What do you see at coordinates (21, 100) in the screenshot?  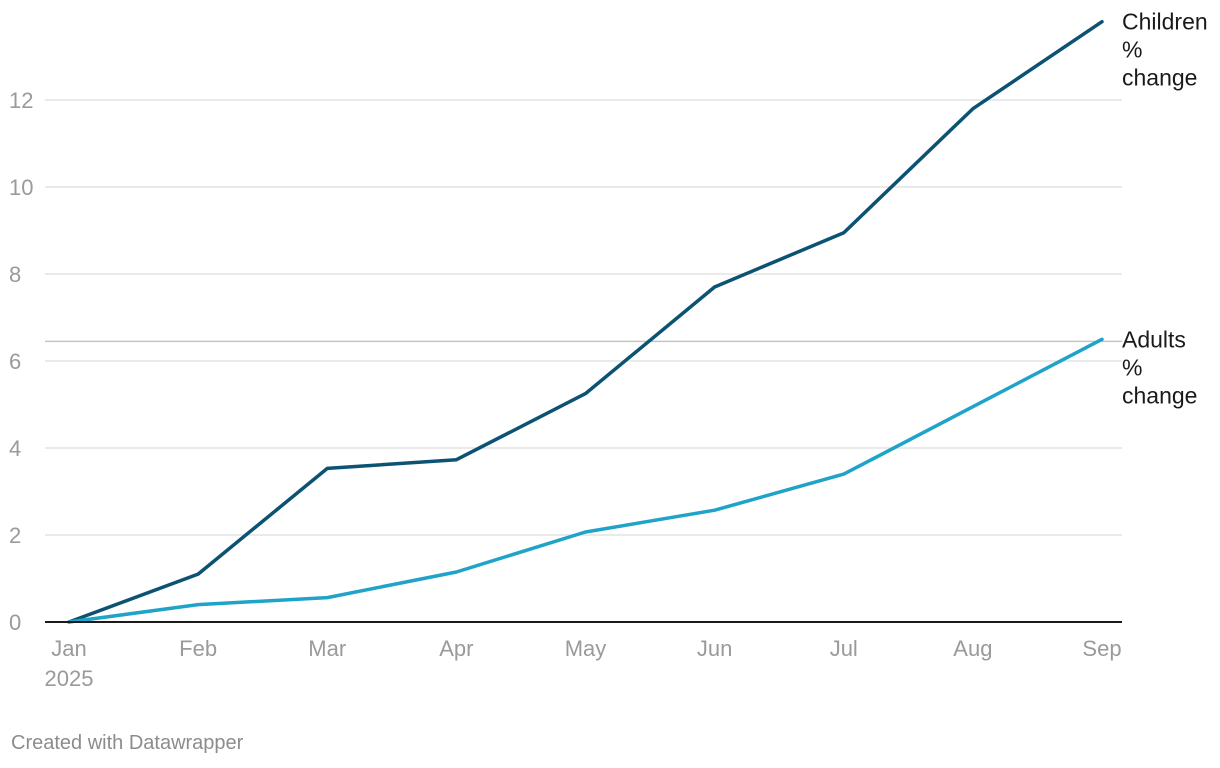 I see `y-tick-label-12: 12` at bounding box center [21, 100].